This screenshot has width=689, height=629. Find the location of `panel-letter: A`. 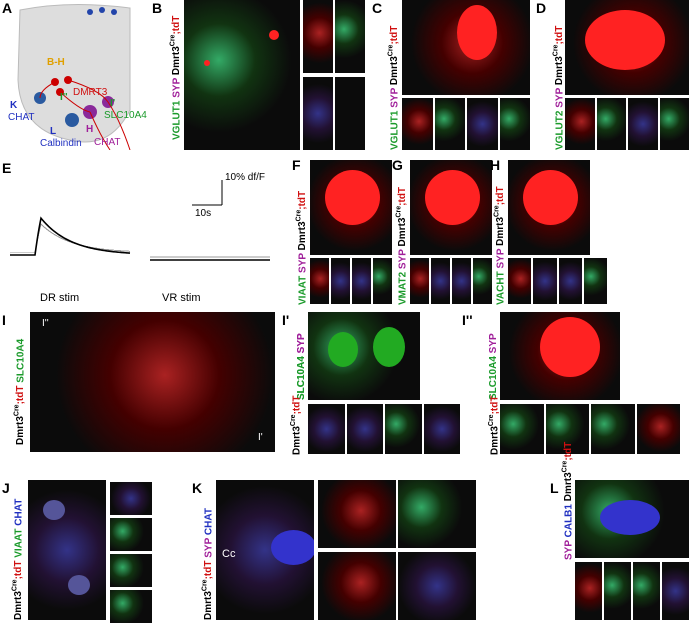

panel-letter: A is located at coordinates (7, 8).